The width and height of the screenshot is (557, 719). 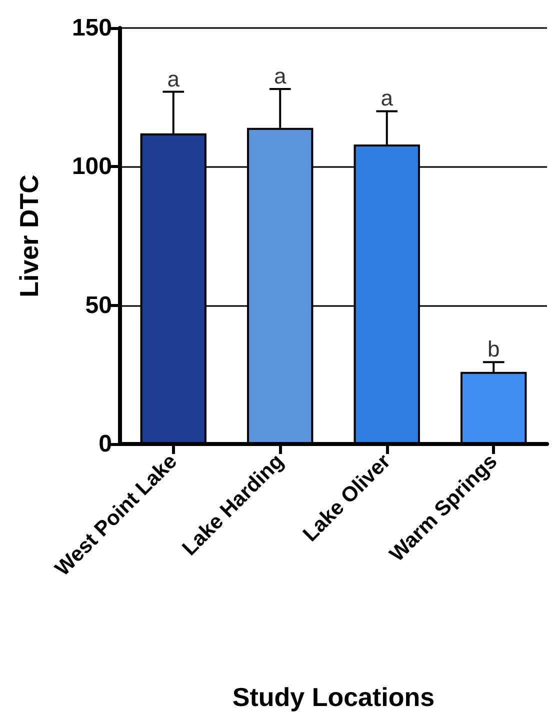 I want to click on annotation: b, so click(x=494, y=349).